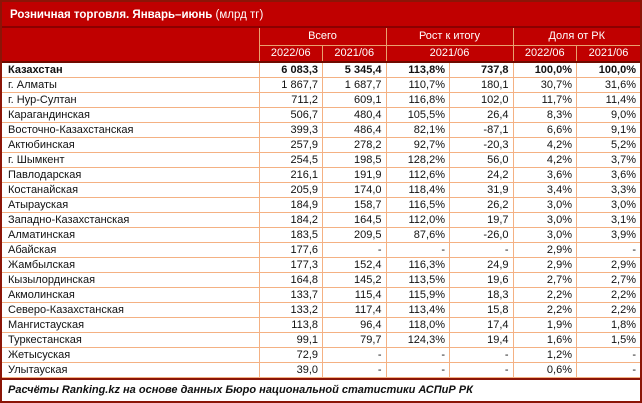 The height and width of the screenshot is (403, 642). Describe the element at coordinates (354, 219) in the screenshot. I see `value-cell: 164,5` at that location.